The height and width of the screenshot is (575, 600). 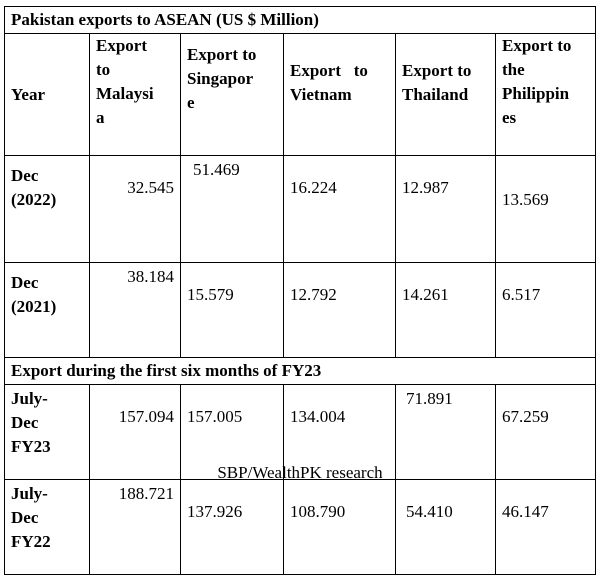 I want to click on cell-vietnam: 108.790, so click(x=339, y=527).